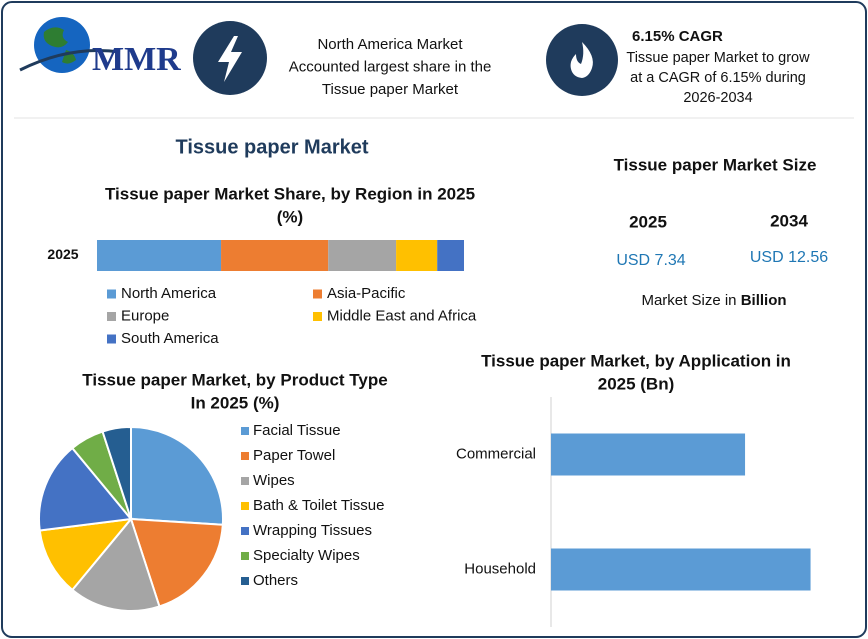 The height and width of the screenshot is (639, 868). What do you see at coordinates (718, 78) in the screenshot?
I see `cagr-text: at a CAGR of 6.15% during` at bounding box center [718, 78].